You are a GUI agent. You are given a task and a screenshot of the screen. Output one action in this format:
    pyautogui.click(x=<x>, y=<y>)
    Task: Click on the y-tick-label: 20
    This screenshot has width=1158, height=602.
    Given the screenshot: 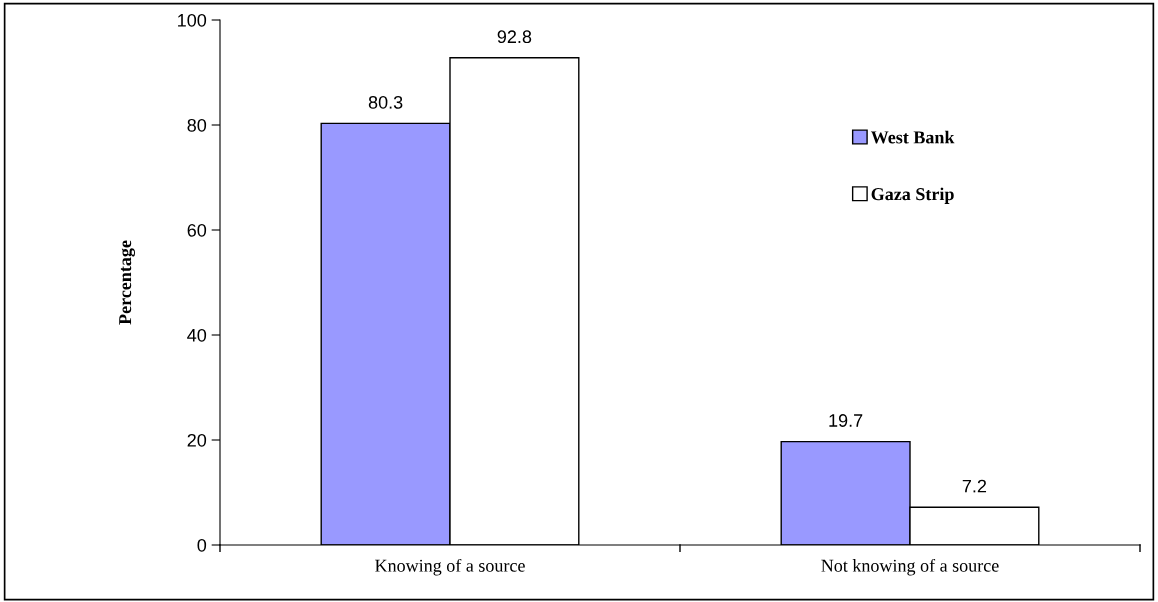 What is the action you would take?
    pyautogui.click(x=197, y=440)
    